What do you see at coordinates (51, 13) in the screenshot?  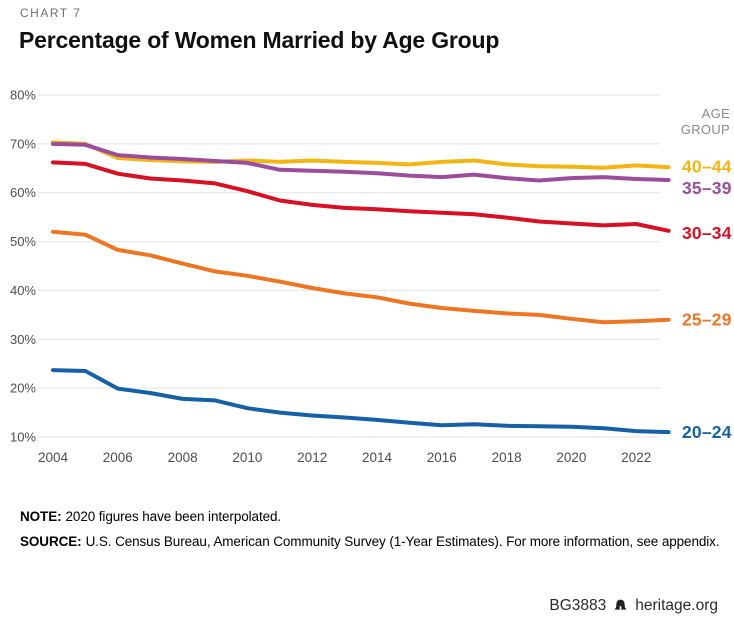 I see `chart-number: CHART 7` at bounding box center [51, 13].